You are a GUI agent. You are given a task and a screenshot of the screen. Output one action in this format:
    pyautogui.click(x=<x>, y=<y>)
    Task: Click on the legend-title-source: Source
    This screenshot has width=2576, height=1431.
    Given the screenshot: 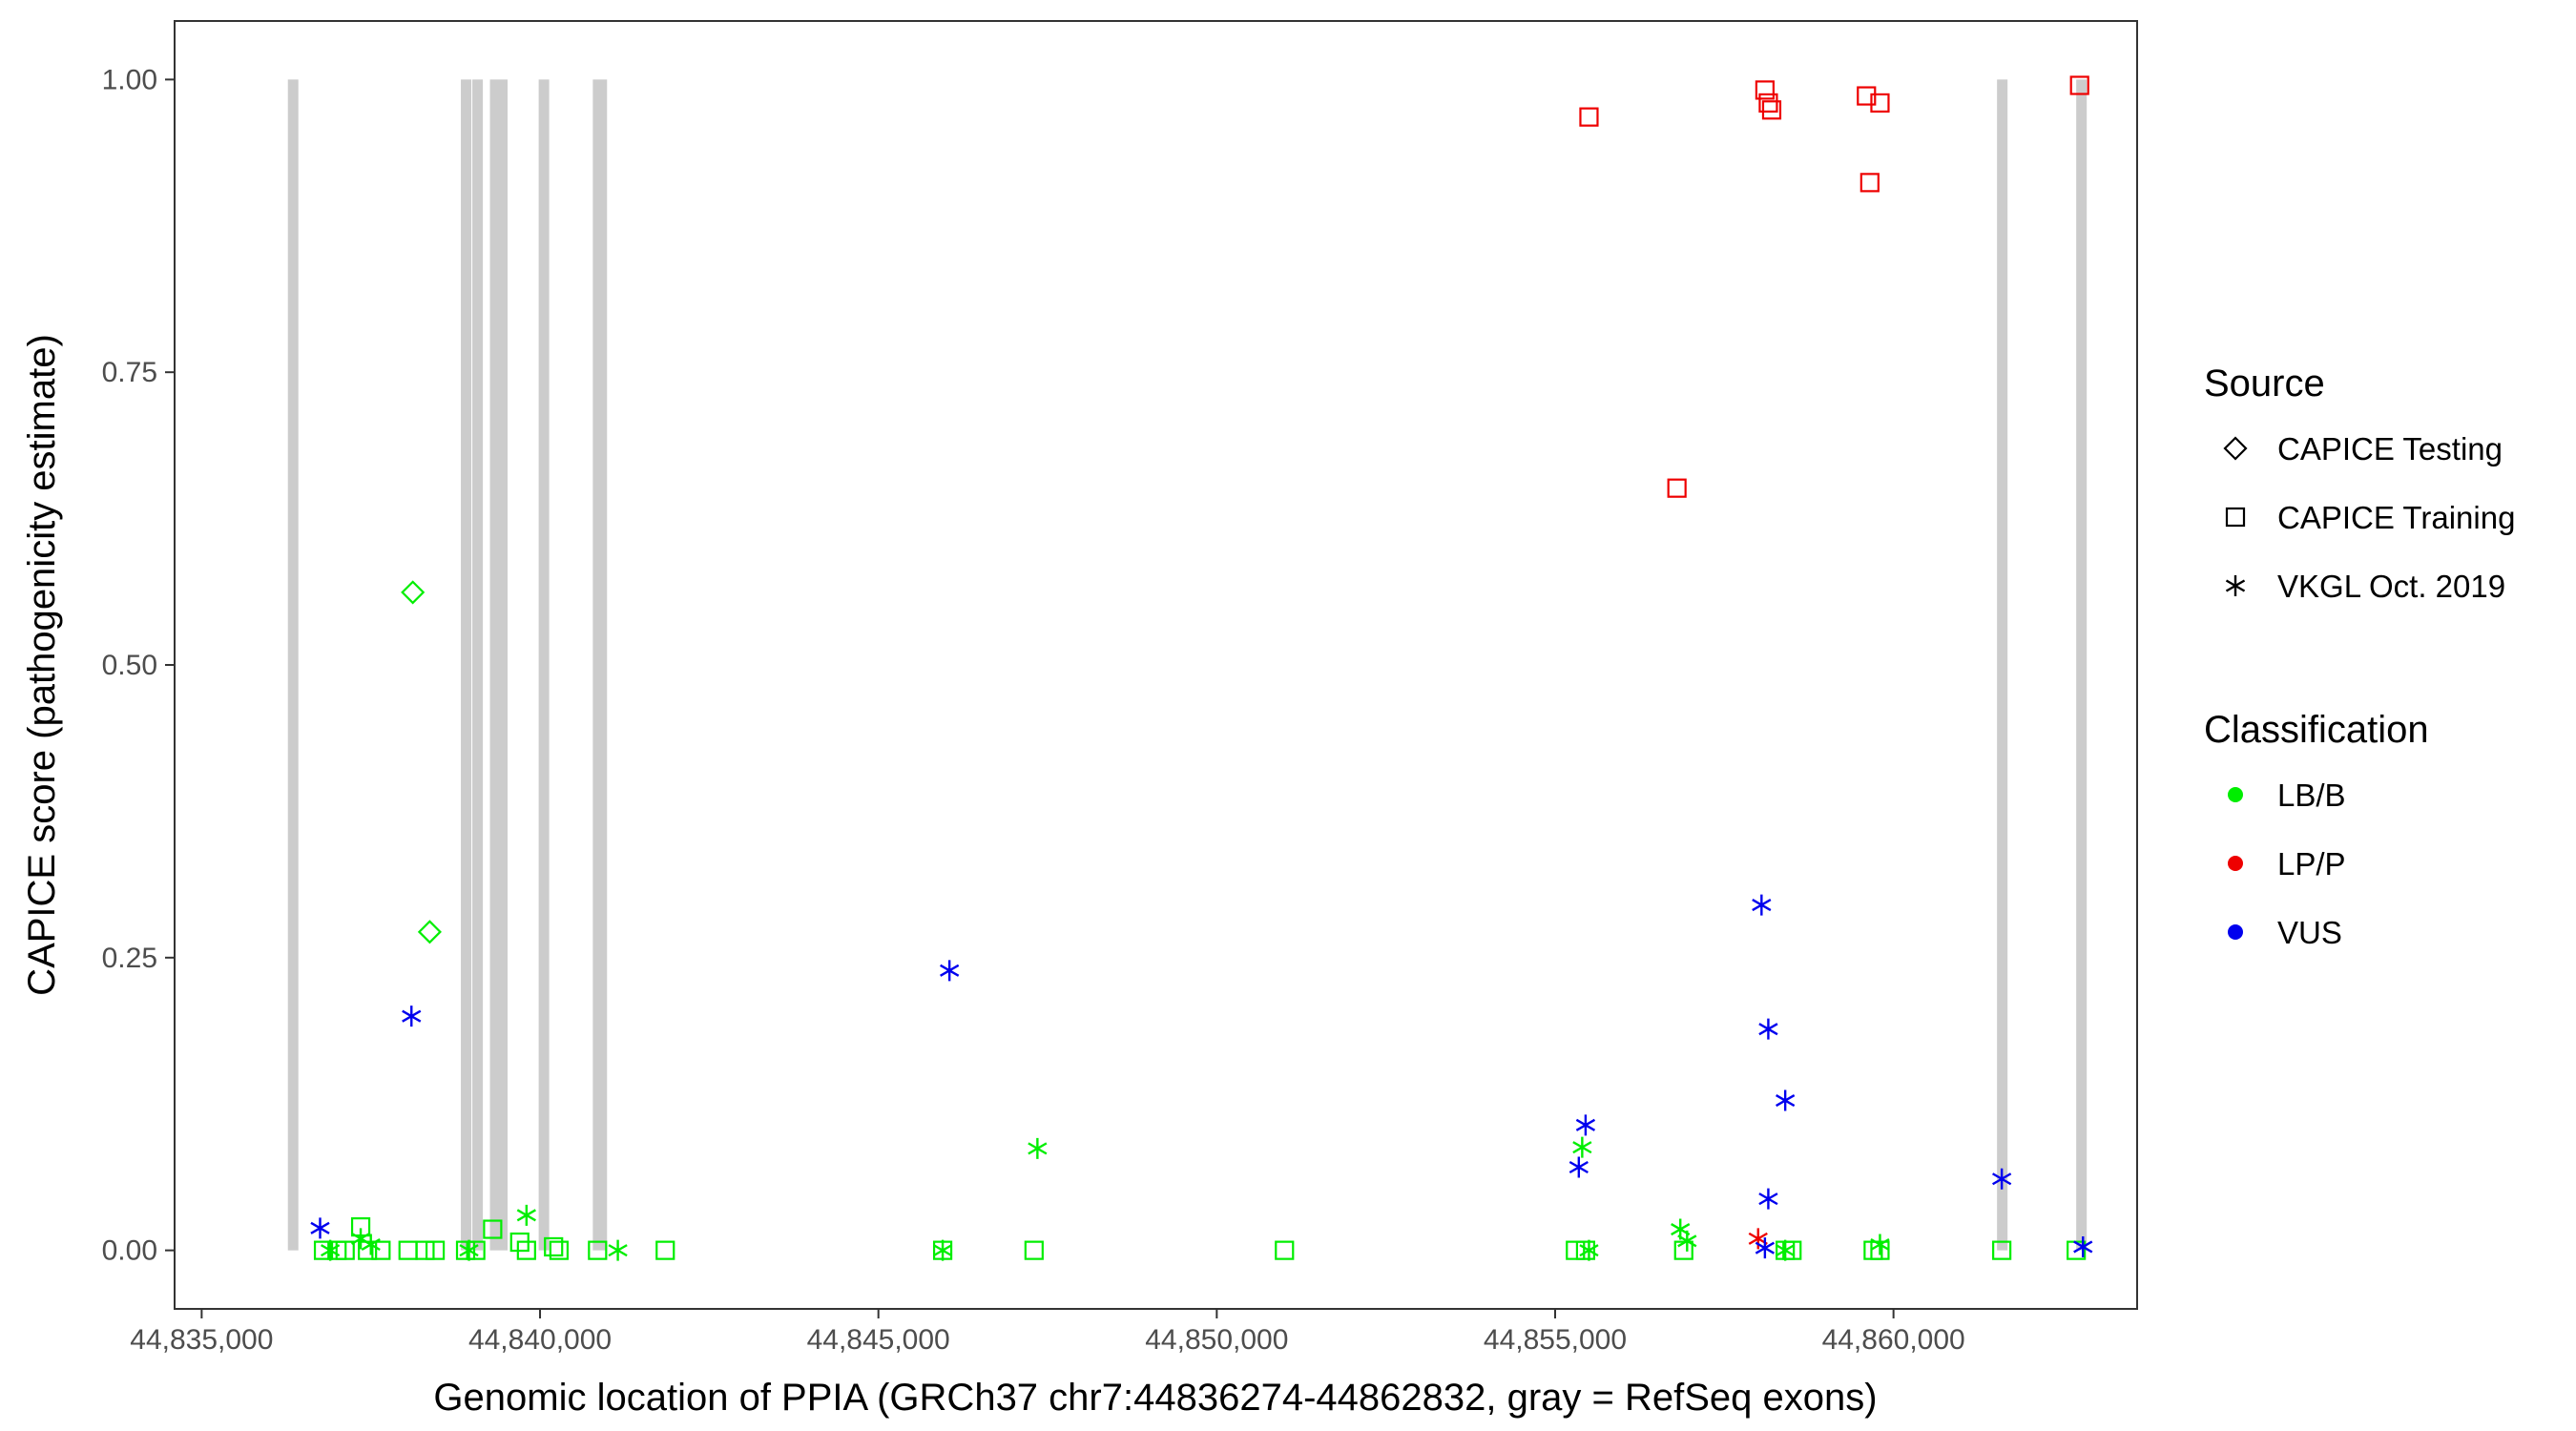 What is the action you would take?
    pyautogui.click(x=2264, y=383)
    